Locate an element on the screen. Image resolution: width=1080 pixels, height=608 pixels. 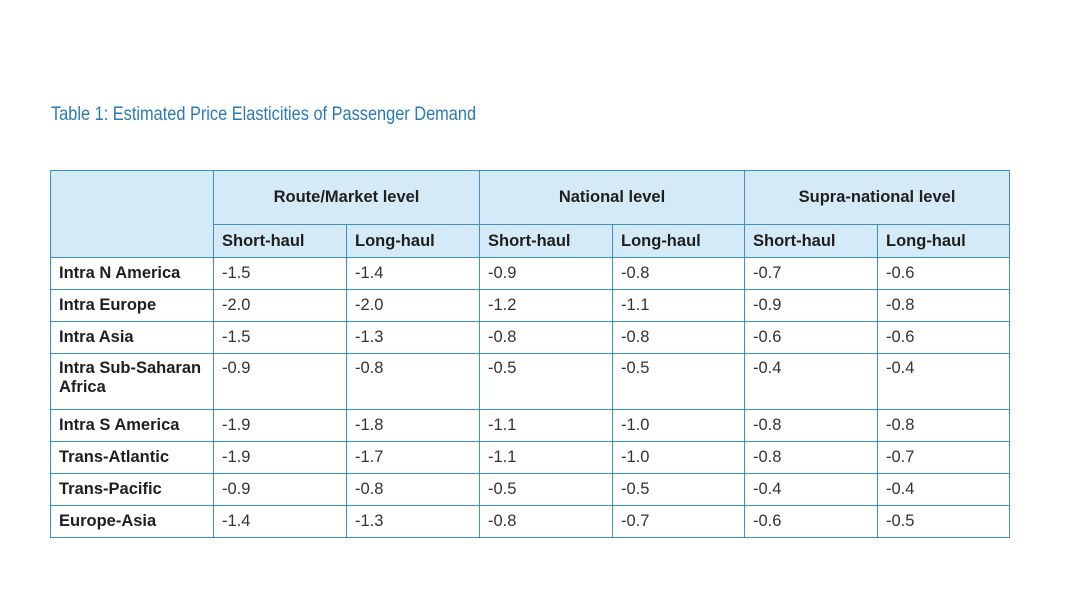
table-row: Trans-Atlantic -1.9 -1.7 -1.1 -1.0 -0.8 -0.7 is located at coordinates (530, 457).